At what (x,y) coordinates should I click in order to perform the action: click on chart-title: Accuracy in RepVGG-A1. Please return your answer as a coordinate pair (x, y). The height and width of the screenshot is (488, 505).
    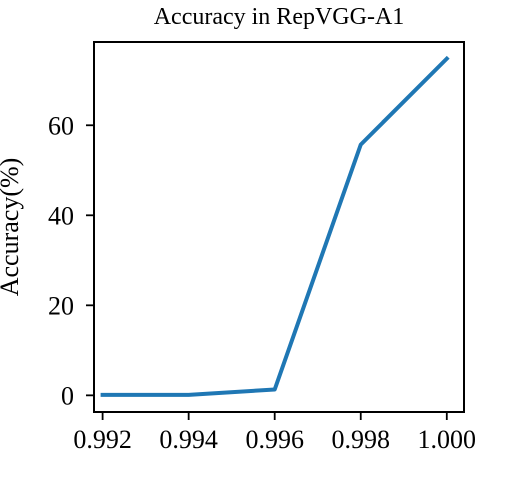
    Looking at the image, I should click on (279, 17).